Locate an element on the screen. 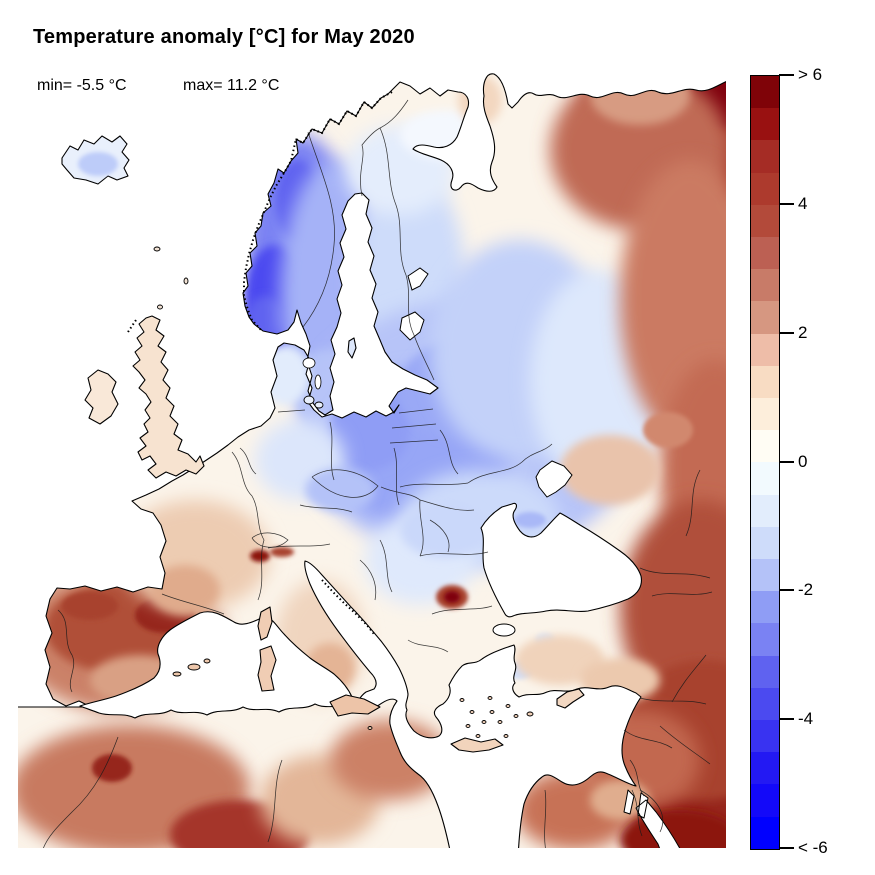  gotland is located at coordinates (352, 348).